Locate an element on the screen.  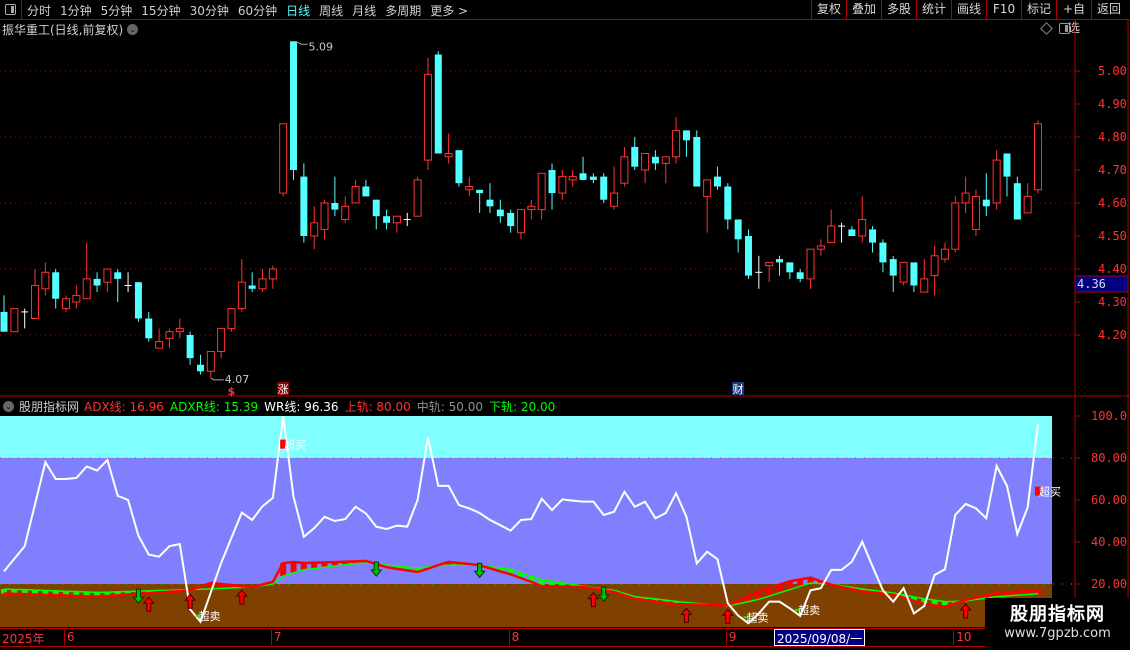
toolbar-button: 画线 is located at coordinates (968, 9).